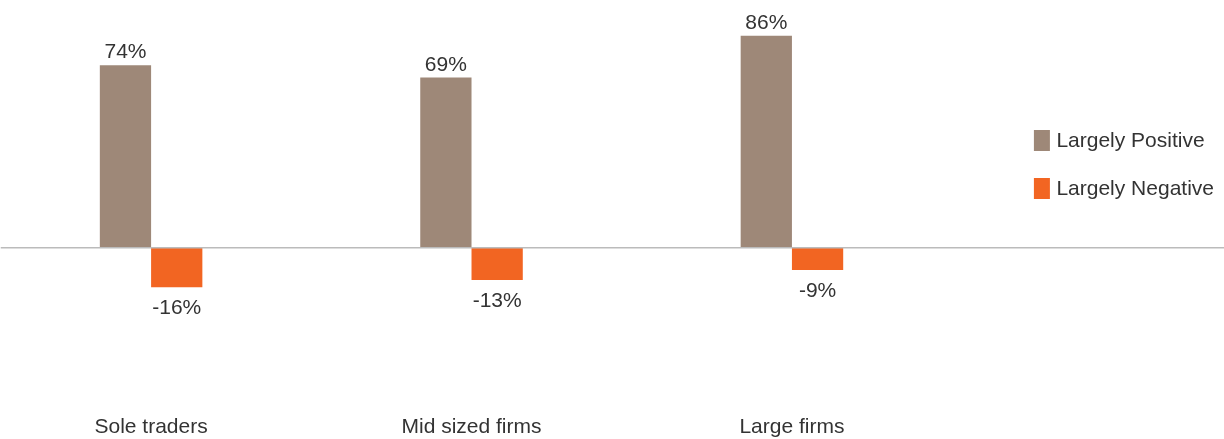 The image size is (1224, 439). What do you see at coordinates (1130, 139) in the screenshot?
I see `legend-label: Largely Positive` at bounding box center [1130, 139].